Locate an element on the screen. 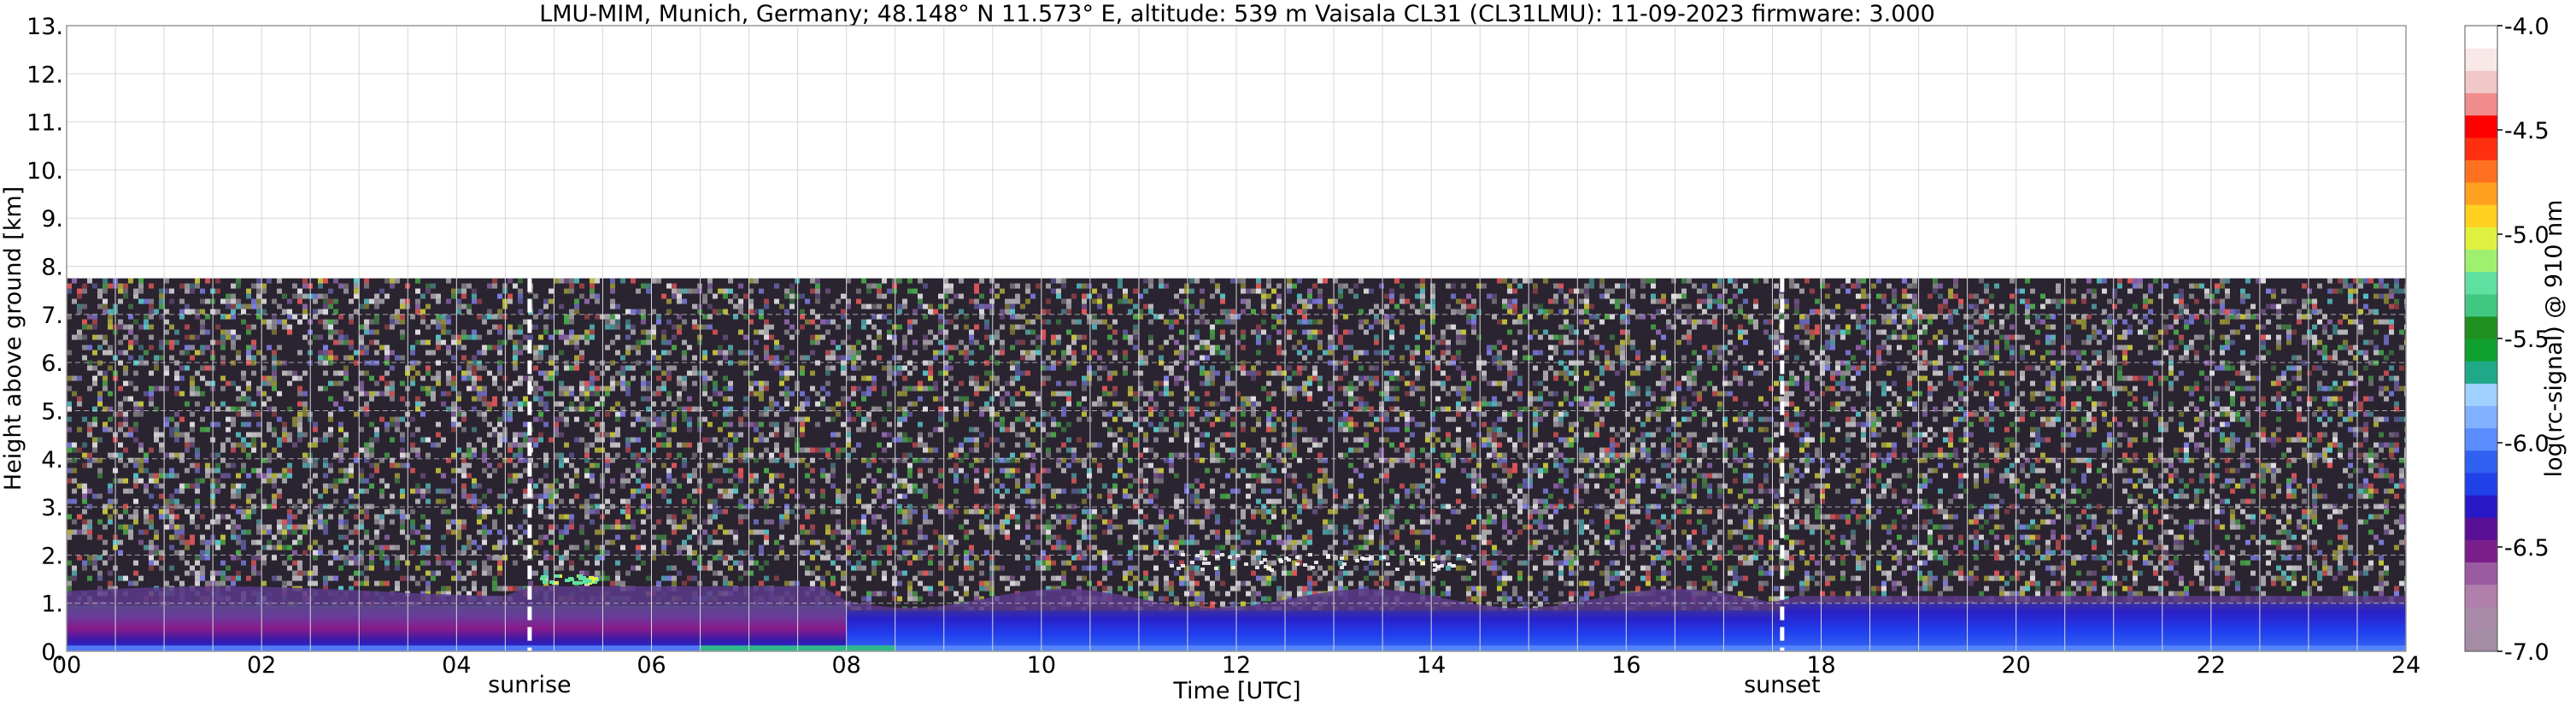 The height and width of the screenshot is (706, 2576). x-tick-label: 20 is located at coordinates (2015, 665).